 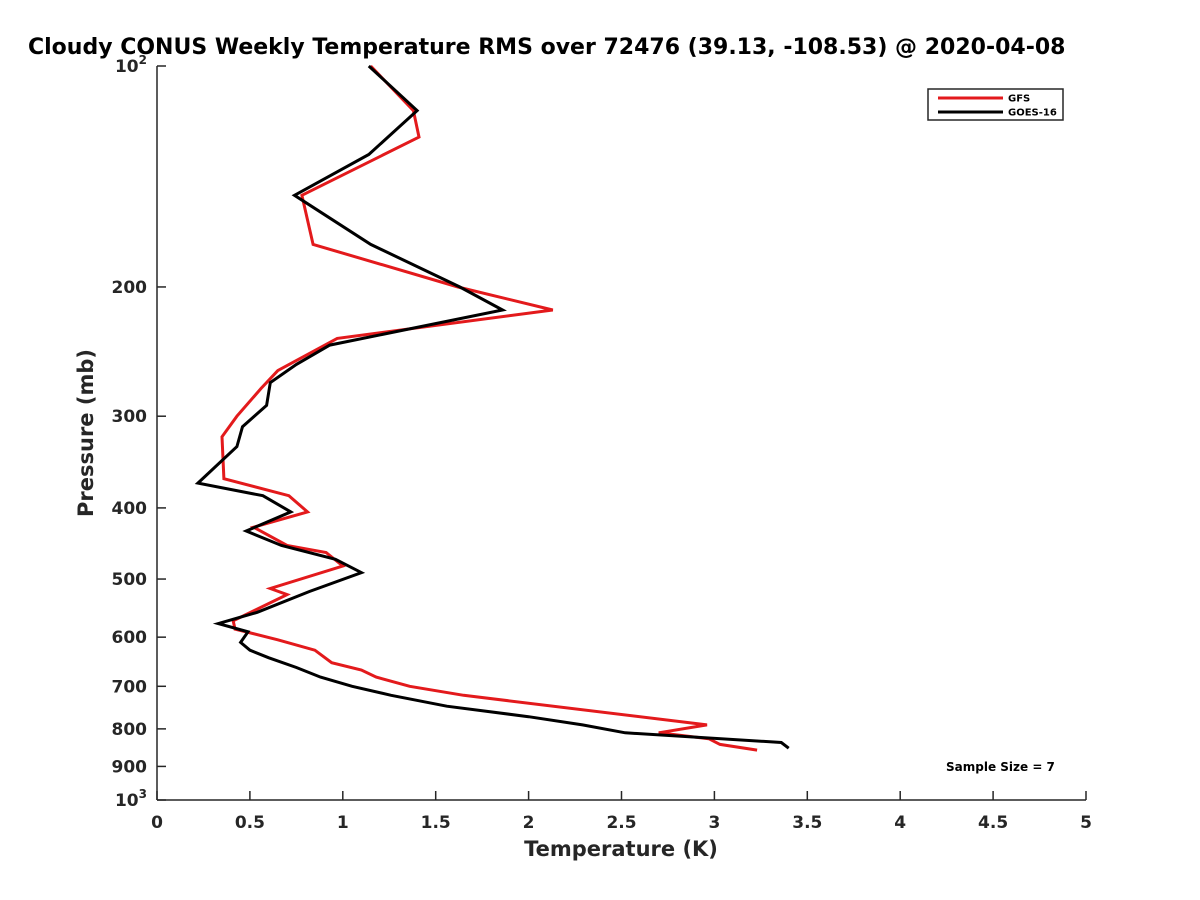 What do you see at coordinates (343, 823) in the screenshot?
I see `x-tick-label: 1` at bounding box center [343, 823].